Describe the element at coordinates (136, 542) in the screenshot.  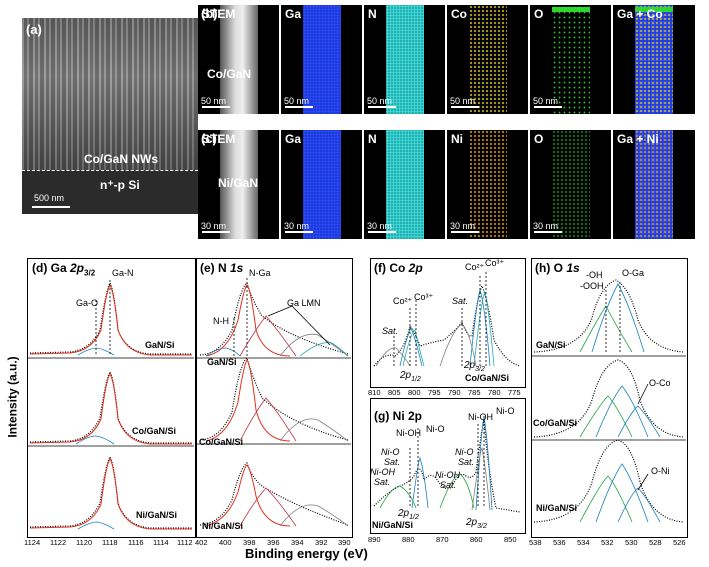
I see `tick-d-4: 1116` at that location.